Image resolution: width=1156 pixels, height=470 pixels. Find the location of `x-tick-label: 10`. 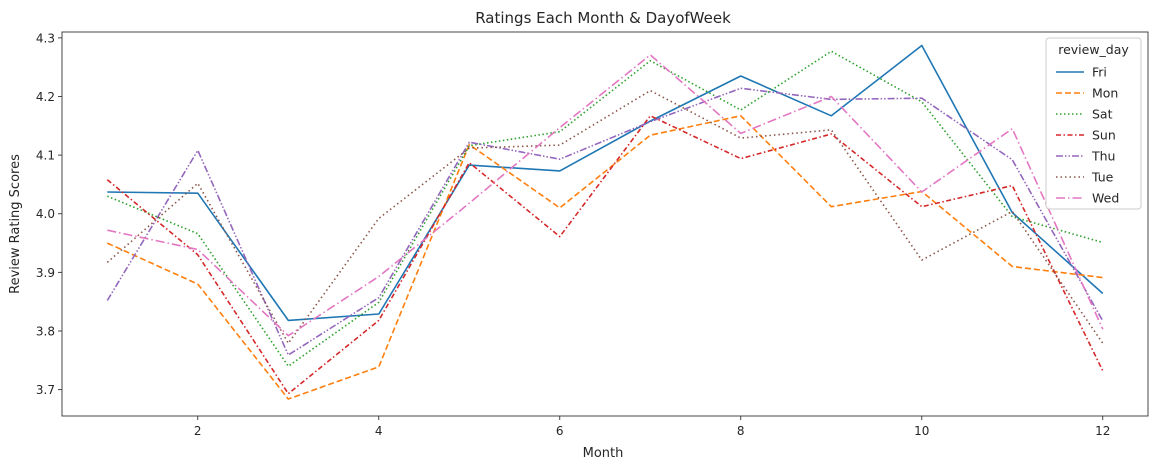

x-tick-label: 10 is located at coordinates (921, 431).